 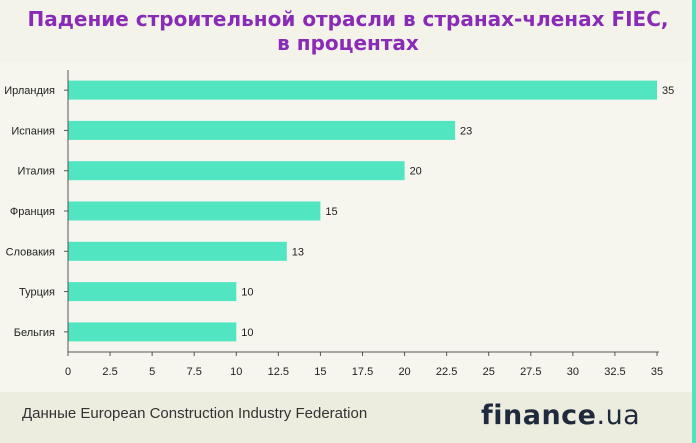 What do you see at coordinates (539, 415) in the screenshot?
I see `logo-bold: finance` at bounding box center [539, 415].